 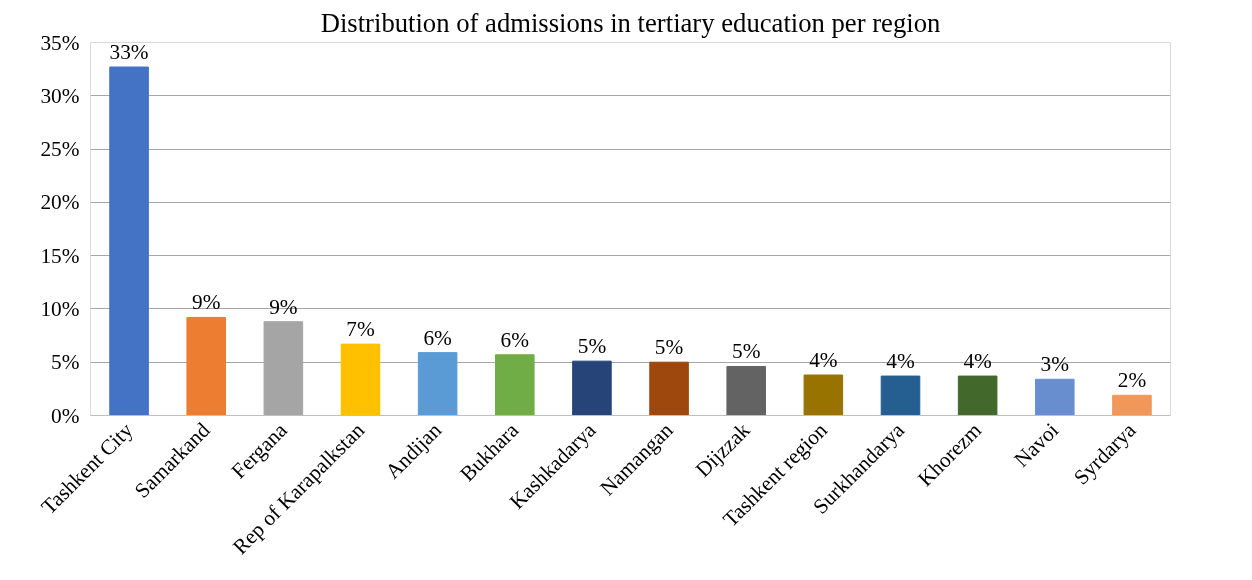 What do you see at coordinates (65, 362) in the screenshot?
I see `y-tick-label: 5%` at bounding box center [65, 362].